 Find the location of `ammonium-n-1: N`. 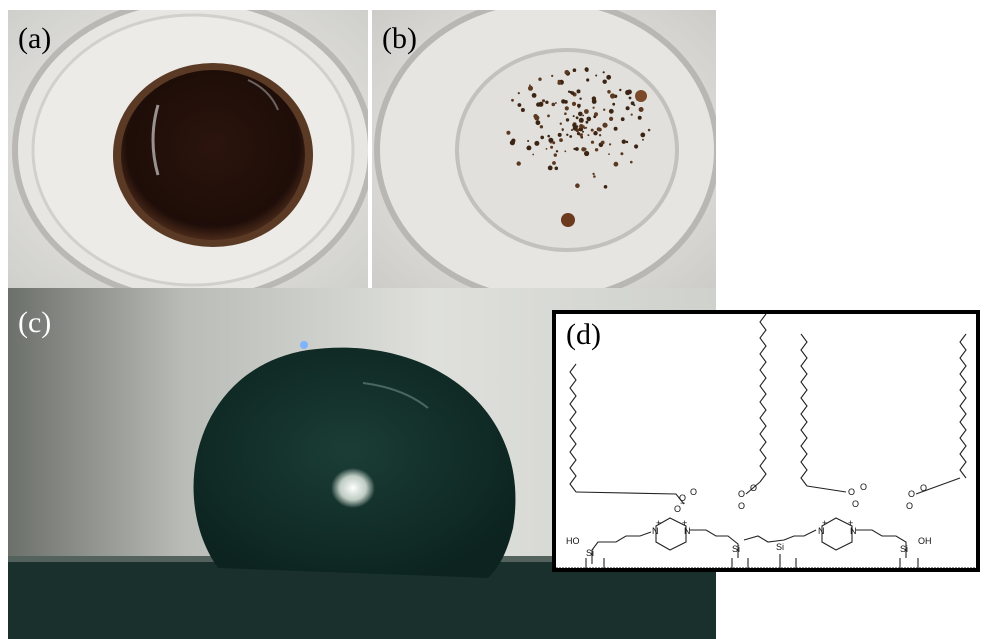

ammonium-n-1: N is located at coordinates (655, 531).